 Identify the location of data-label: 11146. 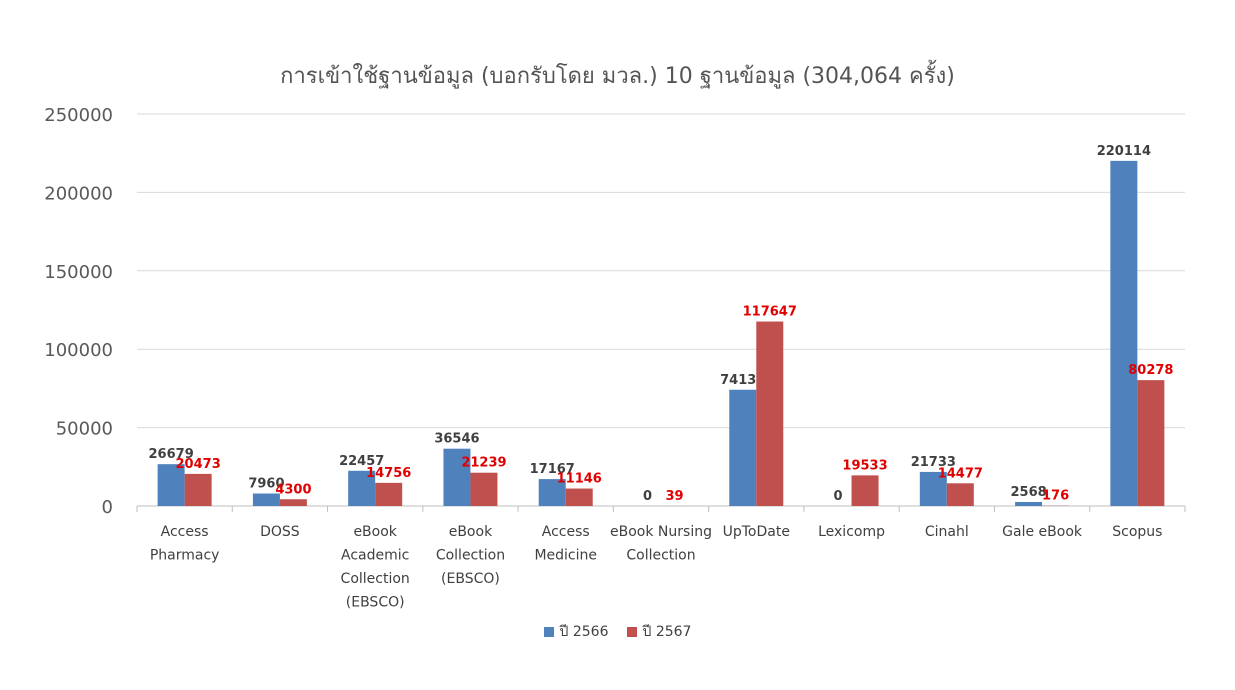
(579, 479).